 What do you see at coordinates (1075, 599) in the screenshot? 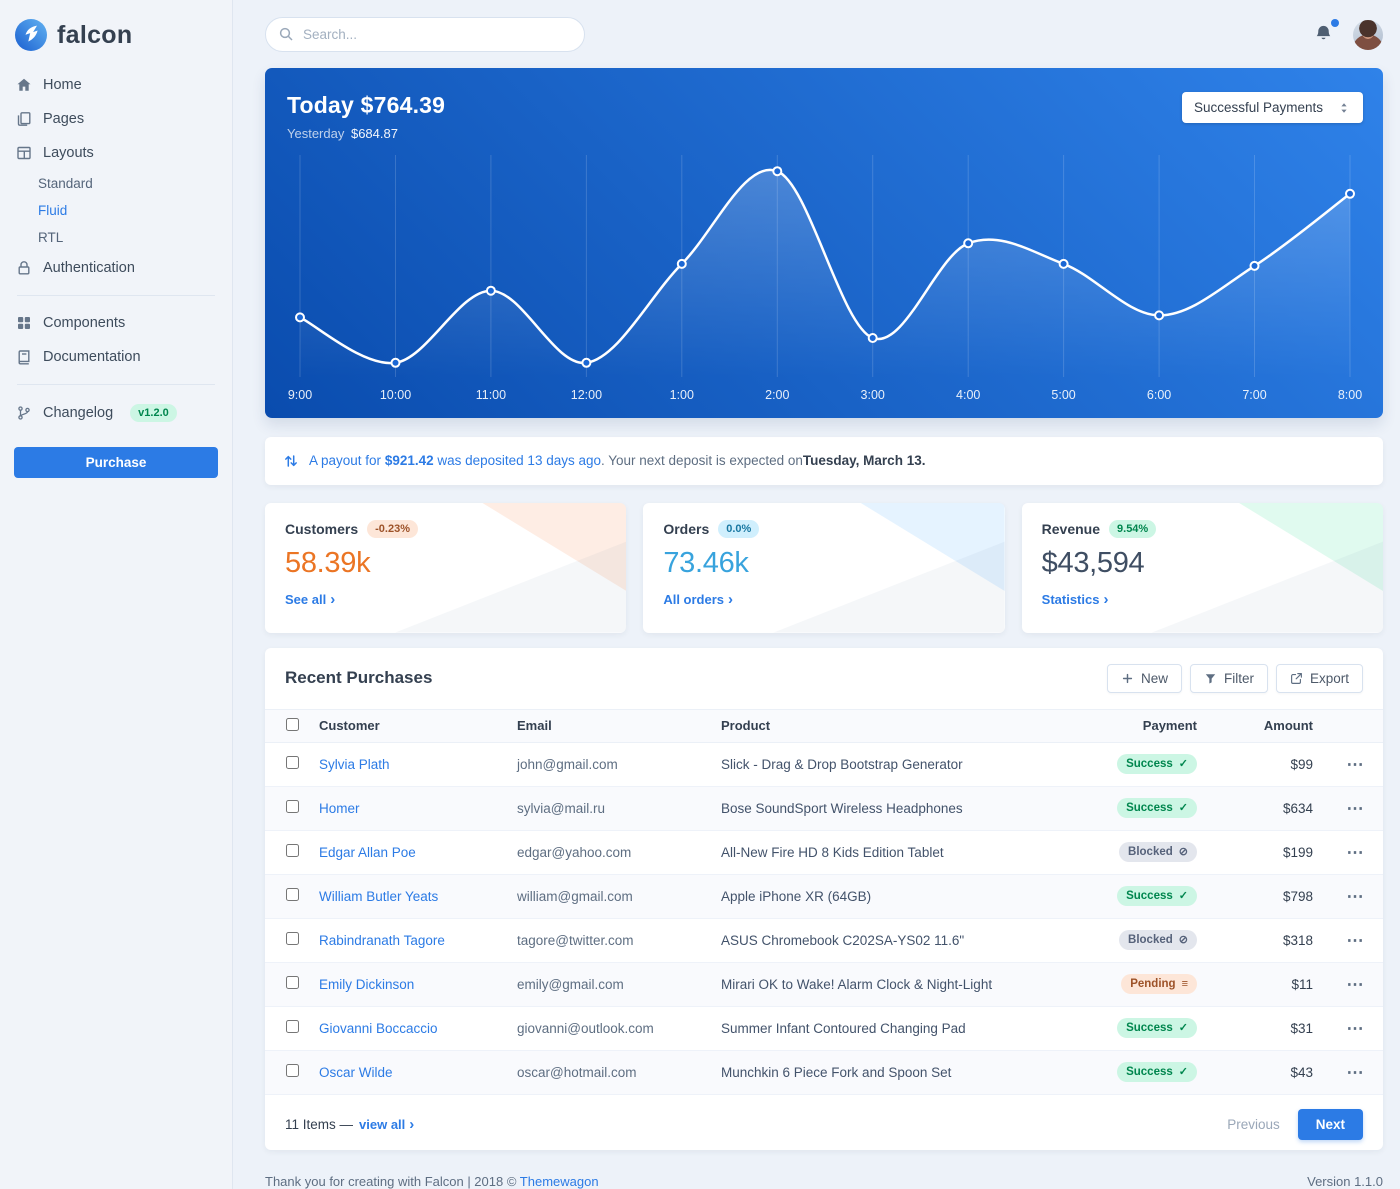
I see `statistics-link: Statistics ›` at bounding box center [1075, 599].